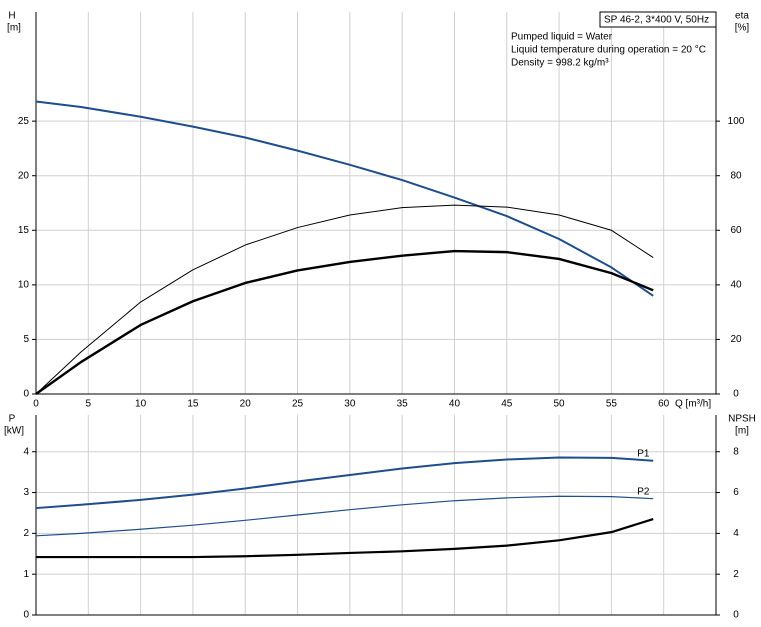 This screenshot has width=761, height=627. What do you see at coordinates (742, 431) in the screenshot?
I see `y2-axis-unit: [m]` at bounding box center [742, 431].